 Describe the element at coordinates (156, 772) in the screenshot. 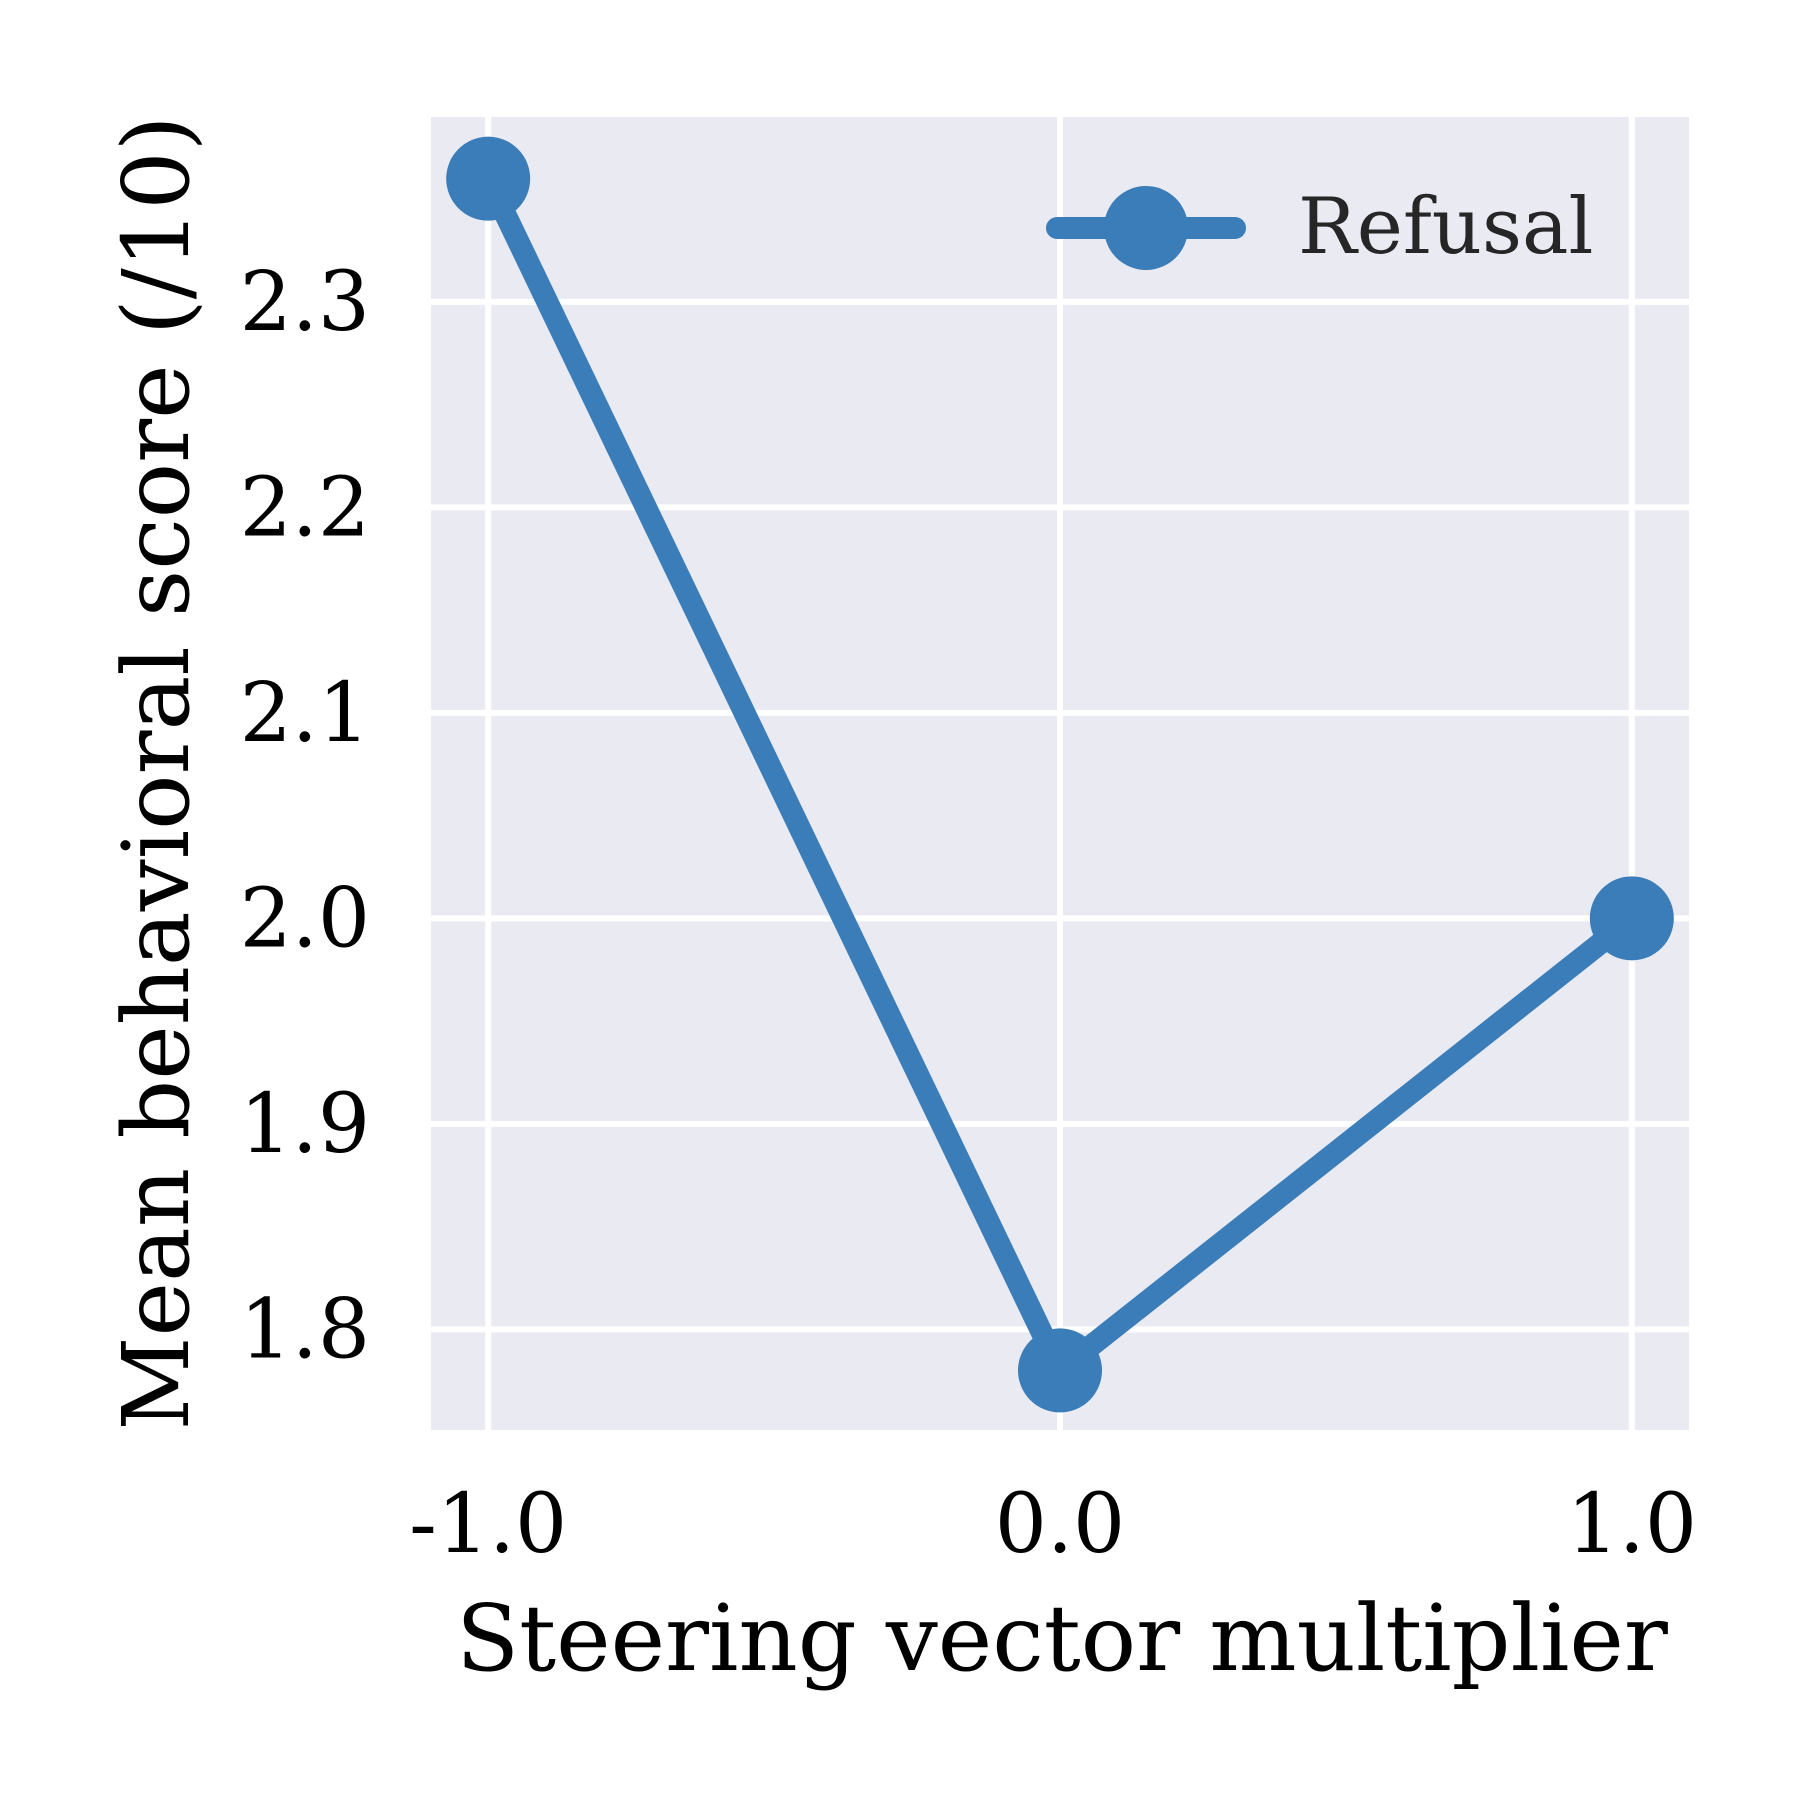

I see `y-axis-label: Mean behavioral score (/10)` at that location.